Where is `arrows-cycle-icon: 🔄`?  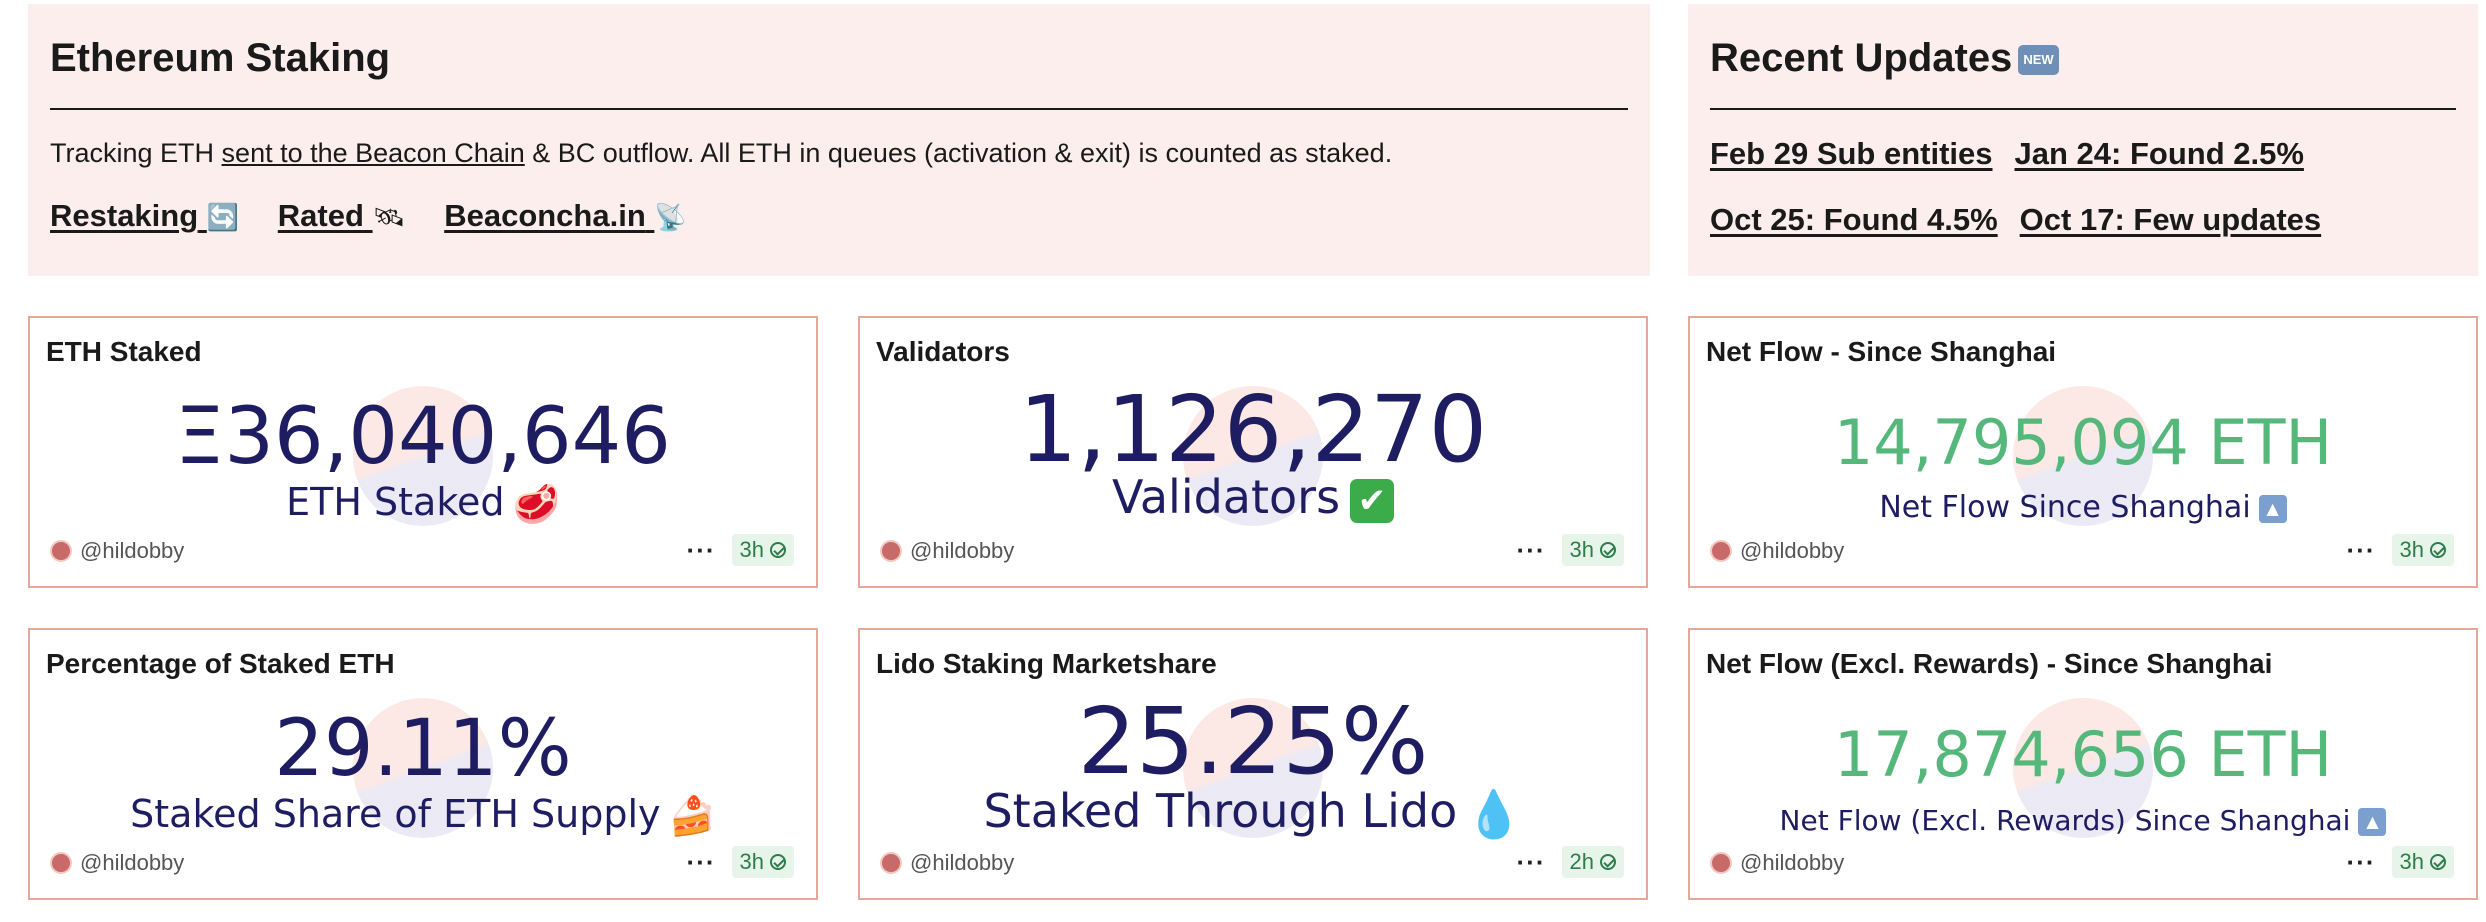
arrows-cycle-icon: 🔄 is located at coordinates (223, 217).